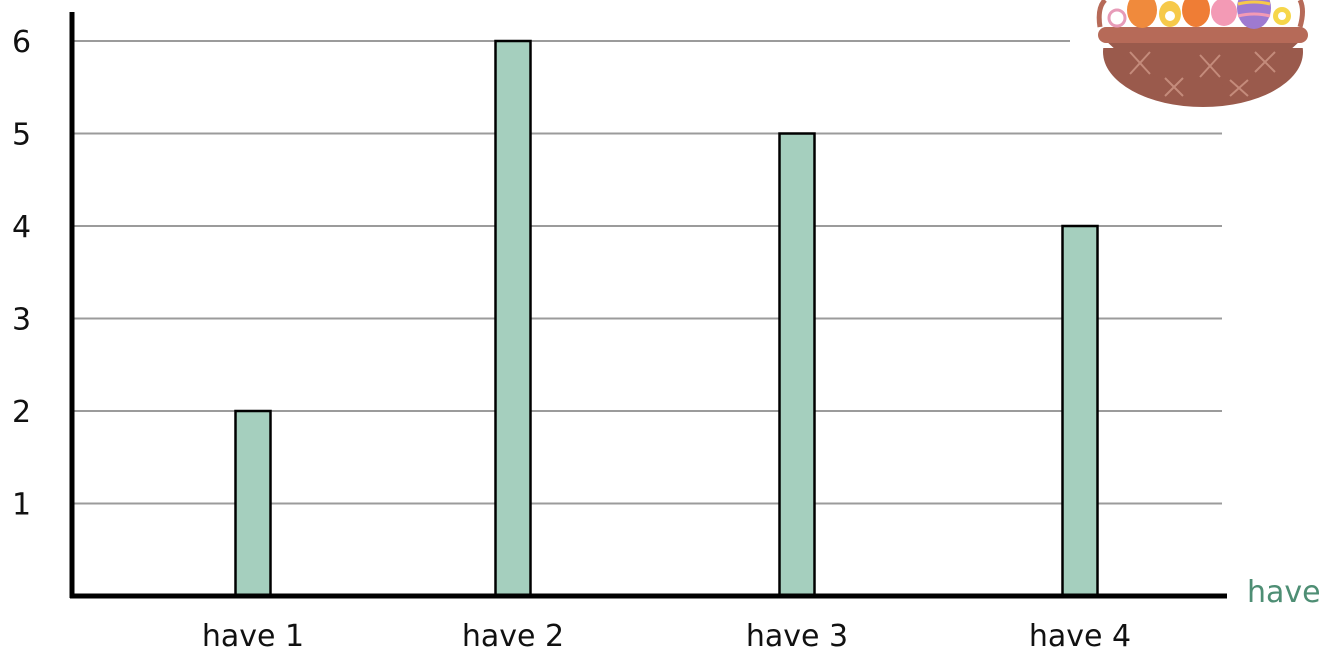 This screenshot has height=651, width=1331. Describe the element at coordinates (1202, 53) in the screenshot. I see `easter-basket-icon` at that location.